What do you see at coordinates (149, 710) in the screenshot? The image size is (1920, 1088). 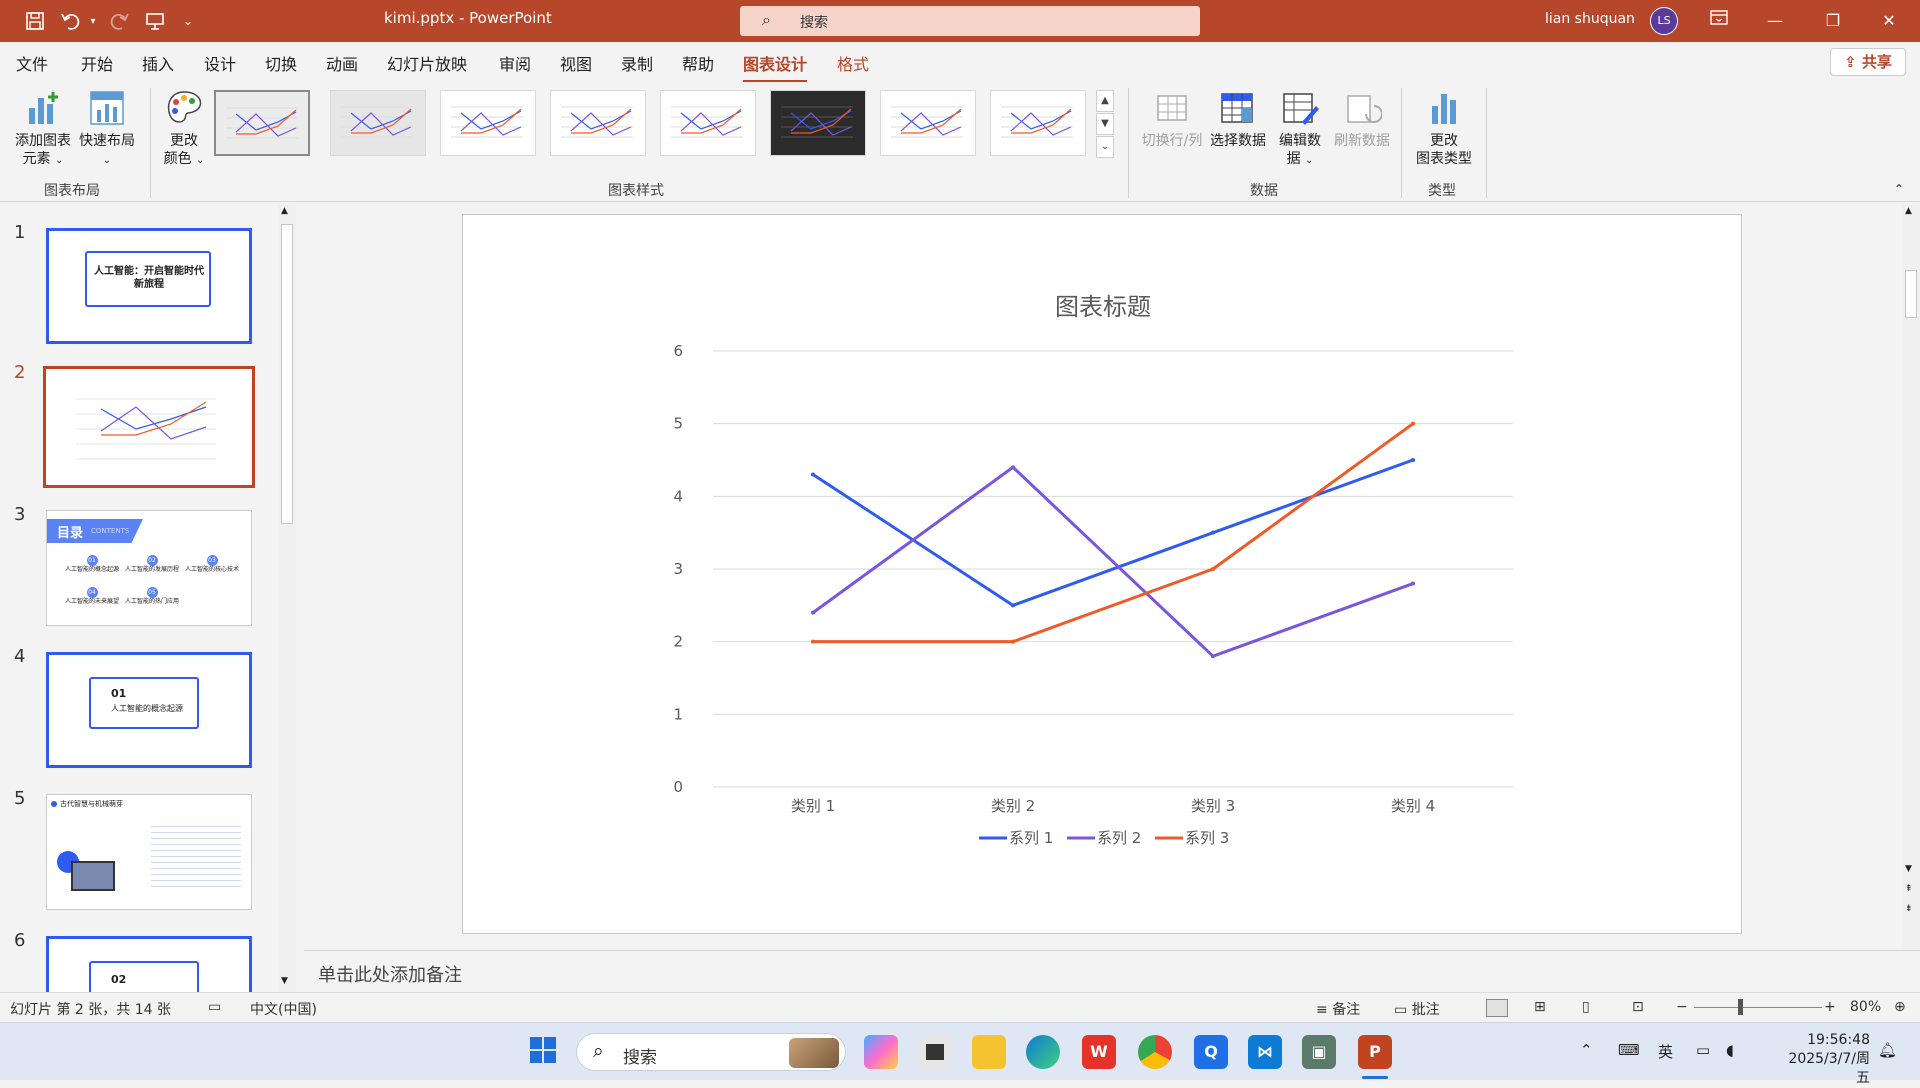 I see `slide-thumbnail-4: 01 人工智能的概念起源` at bounding box center [149, 710].